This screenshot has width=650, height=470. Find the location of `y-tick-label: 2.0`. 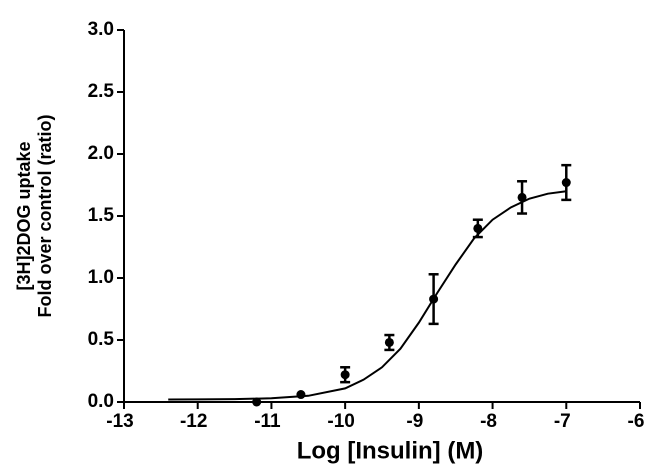

y-tick-label: 2.0 is located at coordinates (101, 153).